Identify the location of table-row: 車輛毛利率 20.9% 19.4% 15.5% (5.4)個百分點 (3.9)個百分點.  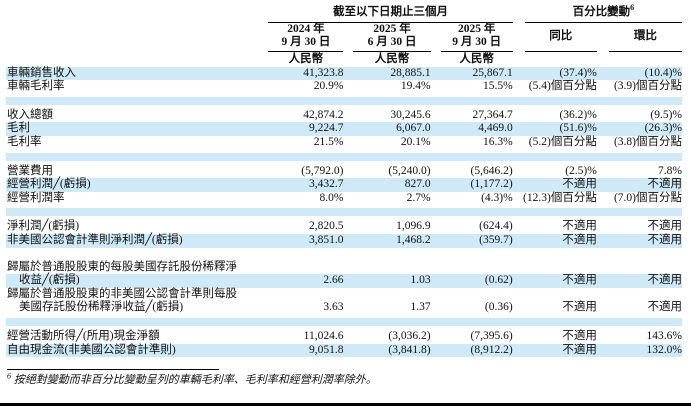
(344, 87).